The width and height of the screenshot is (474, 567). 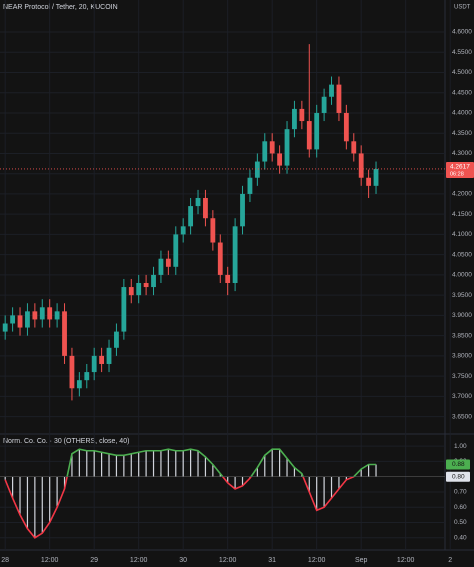 What do you see at coordinates (460, 538) in the screenshot?
I see `y-tick-label: 0.40` at bounding box center [460, 538].